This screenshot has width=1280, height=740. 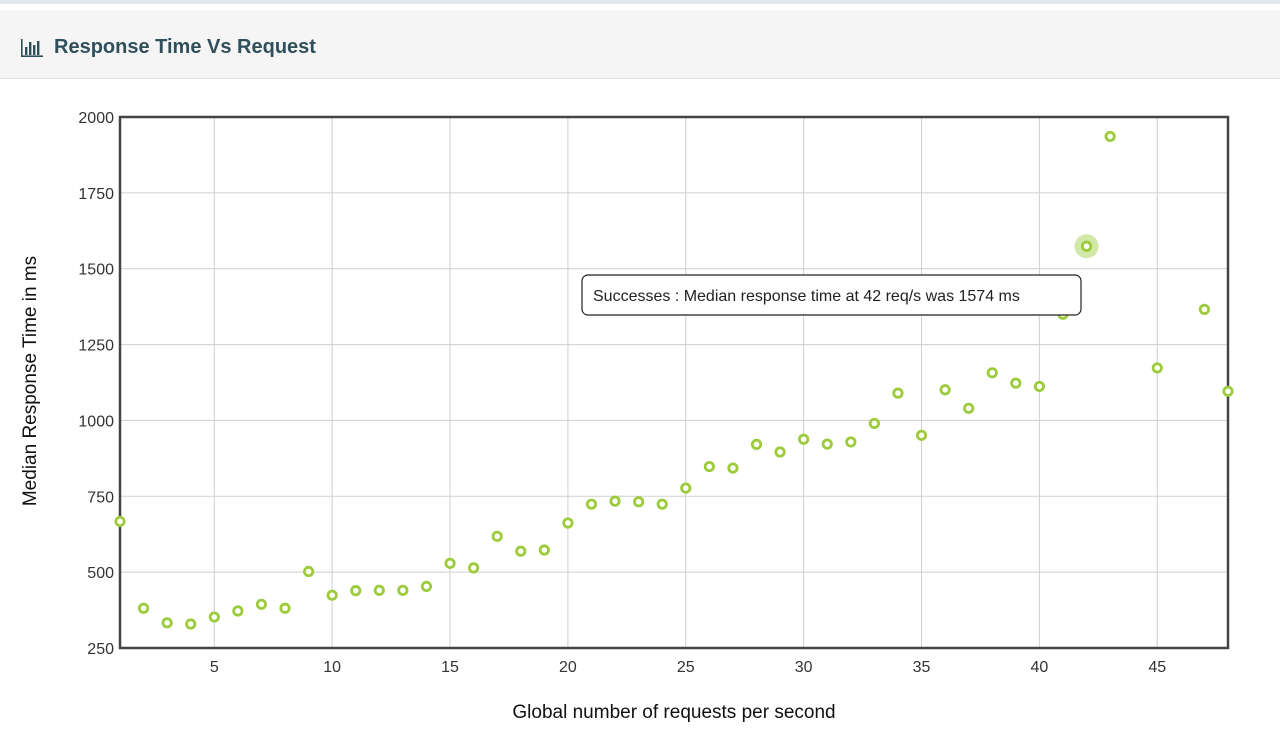 What do you see at coordinates (1040, 667) in the screenshot?
I see `x-tick-label: 40` at bounding box center [1040, 667].